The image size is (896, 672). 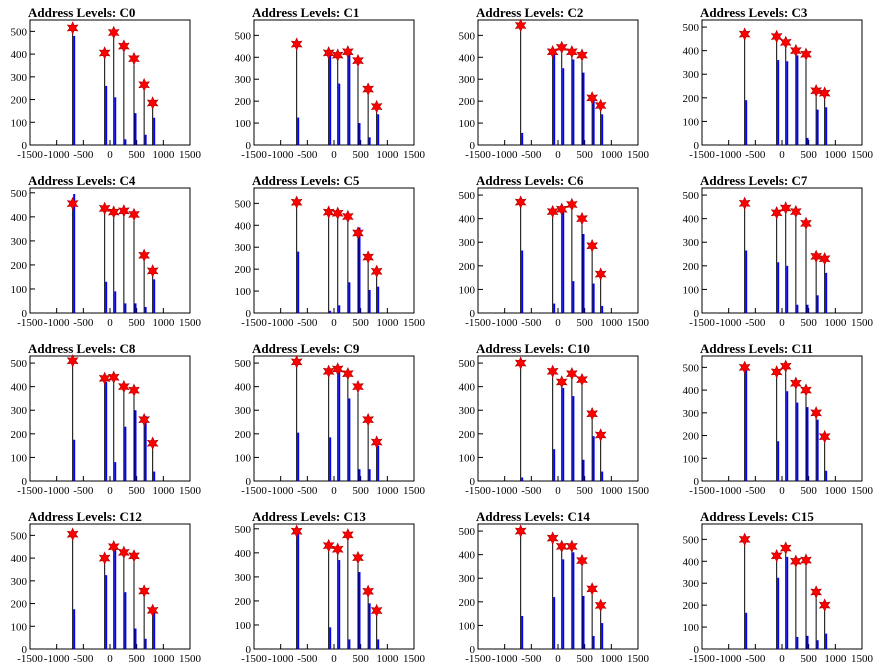 What do you see at coordinates (691, 290) in the screenshot?
I see `y-tick-label: 100` at bounding box center [691, 290].